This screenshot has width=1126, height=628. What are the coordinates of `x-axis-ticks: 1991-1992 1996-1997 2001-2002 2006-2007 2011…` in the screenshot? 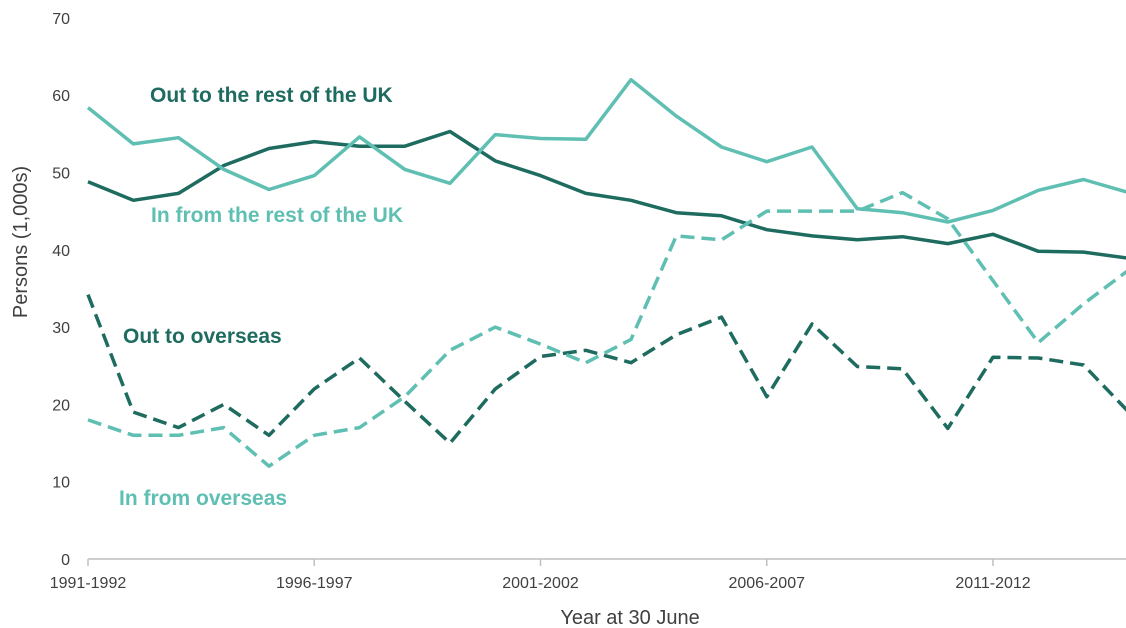 It's located at (540, 575).